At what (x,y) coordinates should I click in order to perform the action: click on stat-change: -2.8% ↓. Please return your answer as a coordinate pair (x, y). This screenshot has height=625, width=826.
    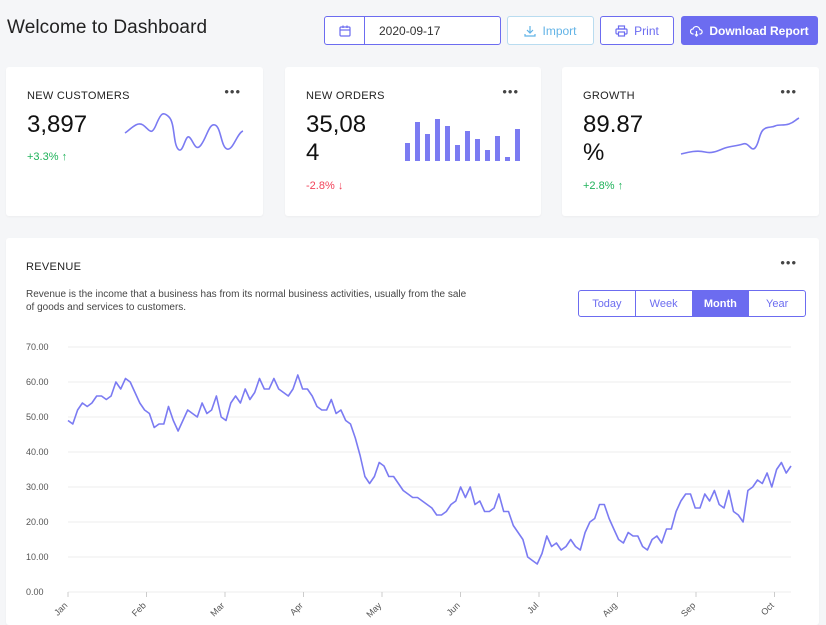
    Looking at the image, I should click on (325, 186).